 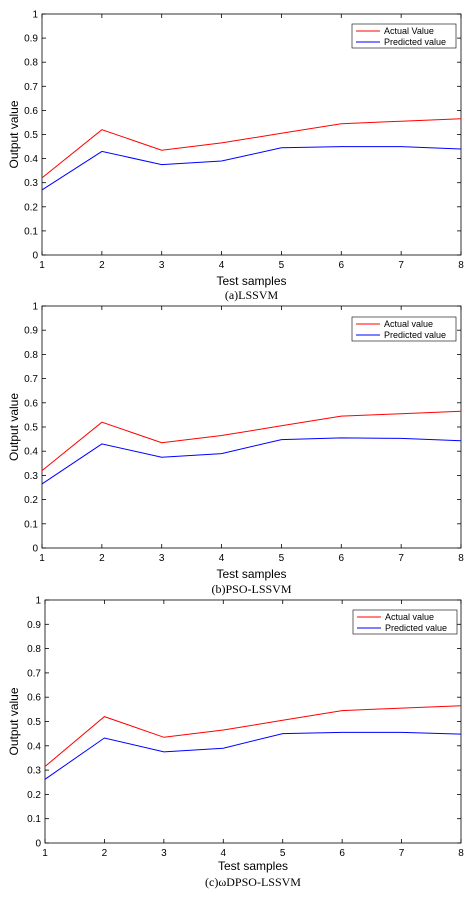 I want to click on panel-caption: (b)PSO-LSSVM, so click(x=251, y=589).